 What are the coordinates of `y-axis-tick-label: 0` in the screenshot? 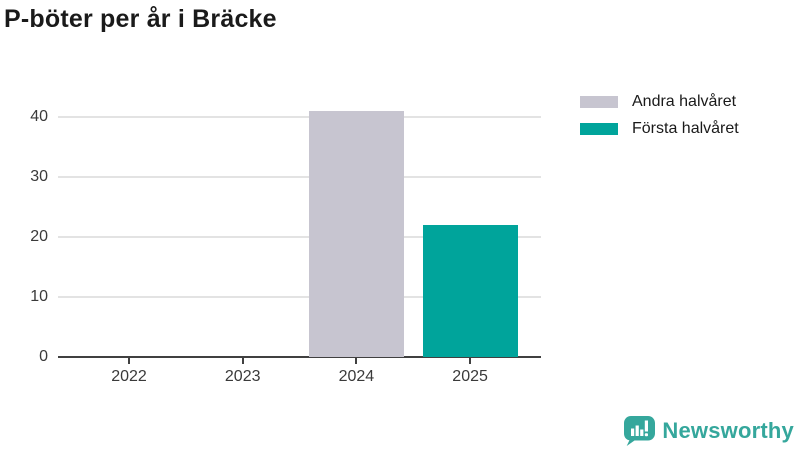 It's located at (43, 356).